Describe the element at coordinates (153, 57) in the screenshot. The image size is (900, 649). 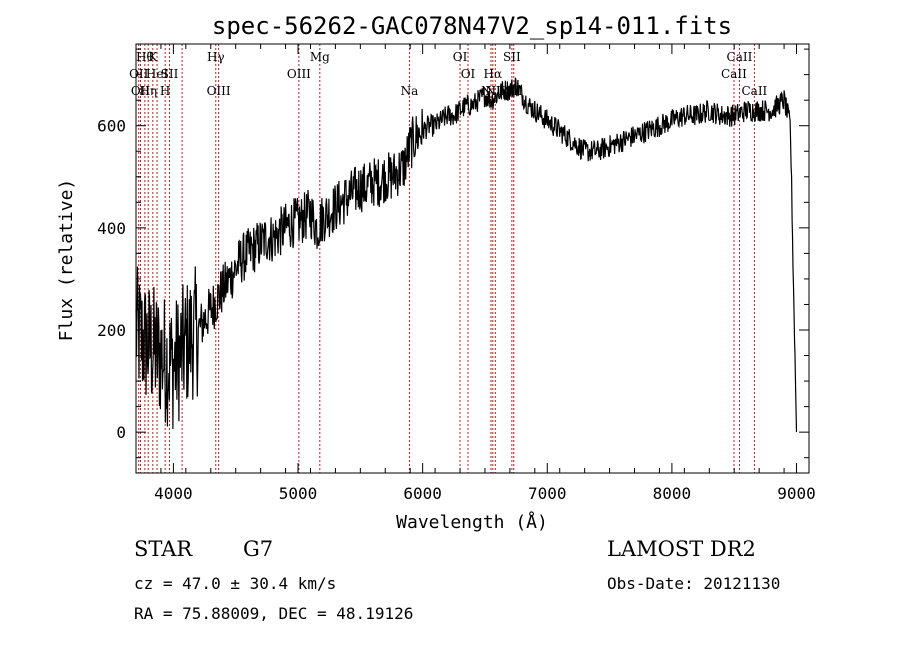
I see `line-label: K` at that location.